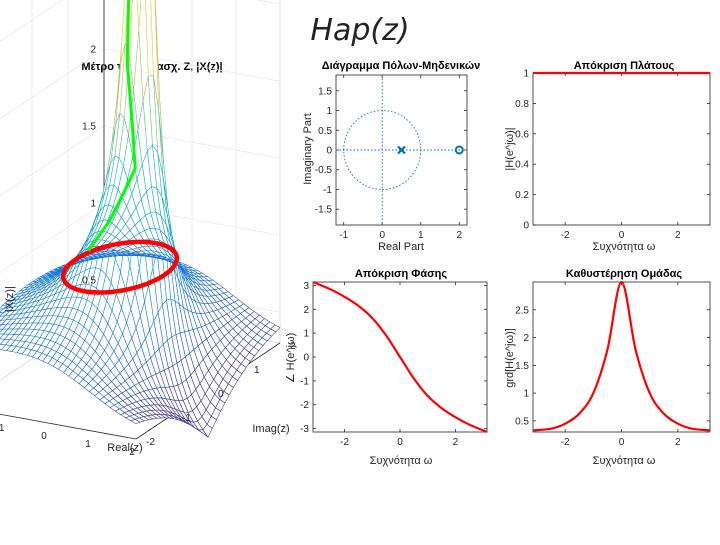 The width and height of the screenshot is (720, 545). I want to click on gd-title: Καθυστέρηση Ομάδας, so click(624, 274).